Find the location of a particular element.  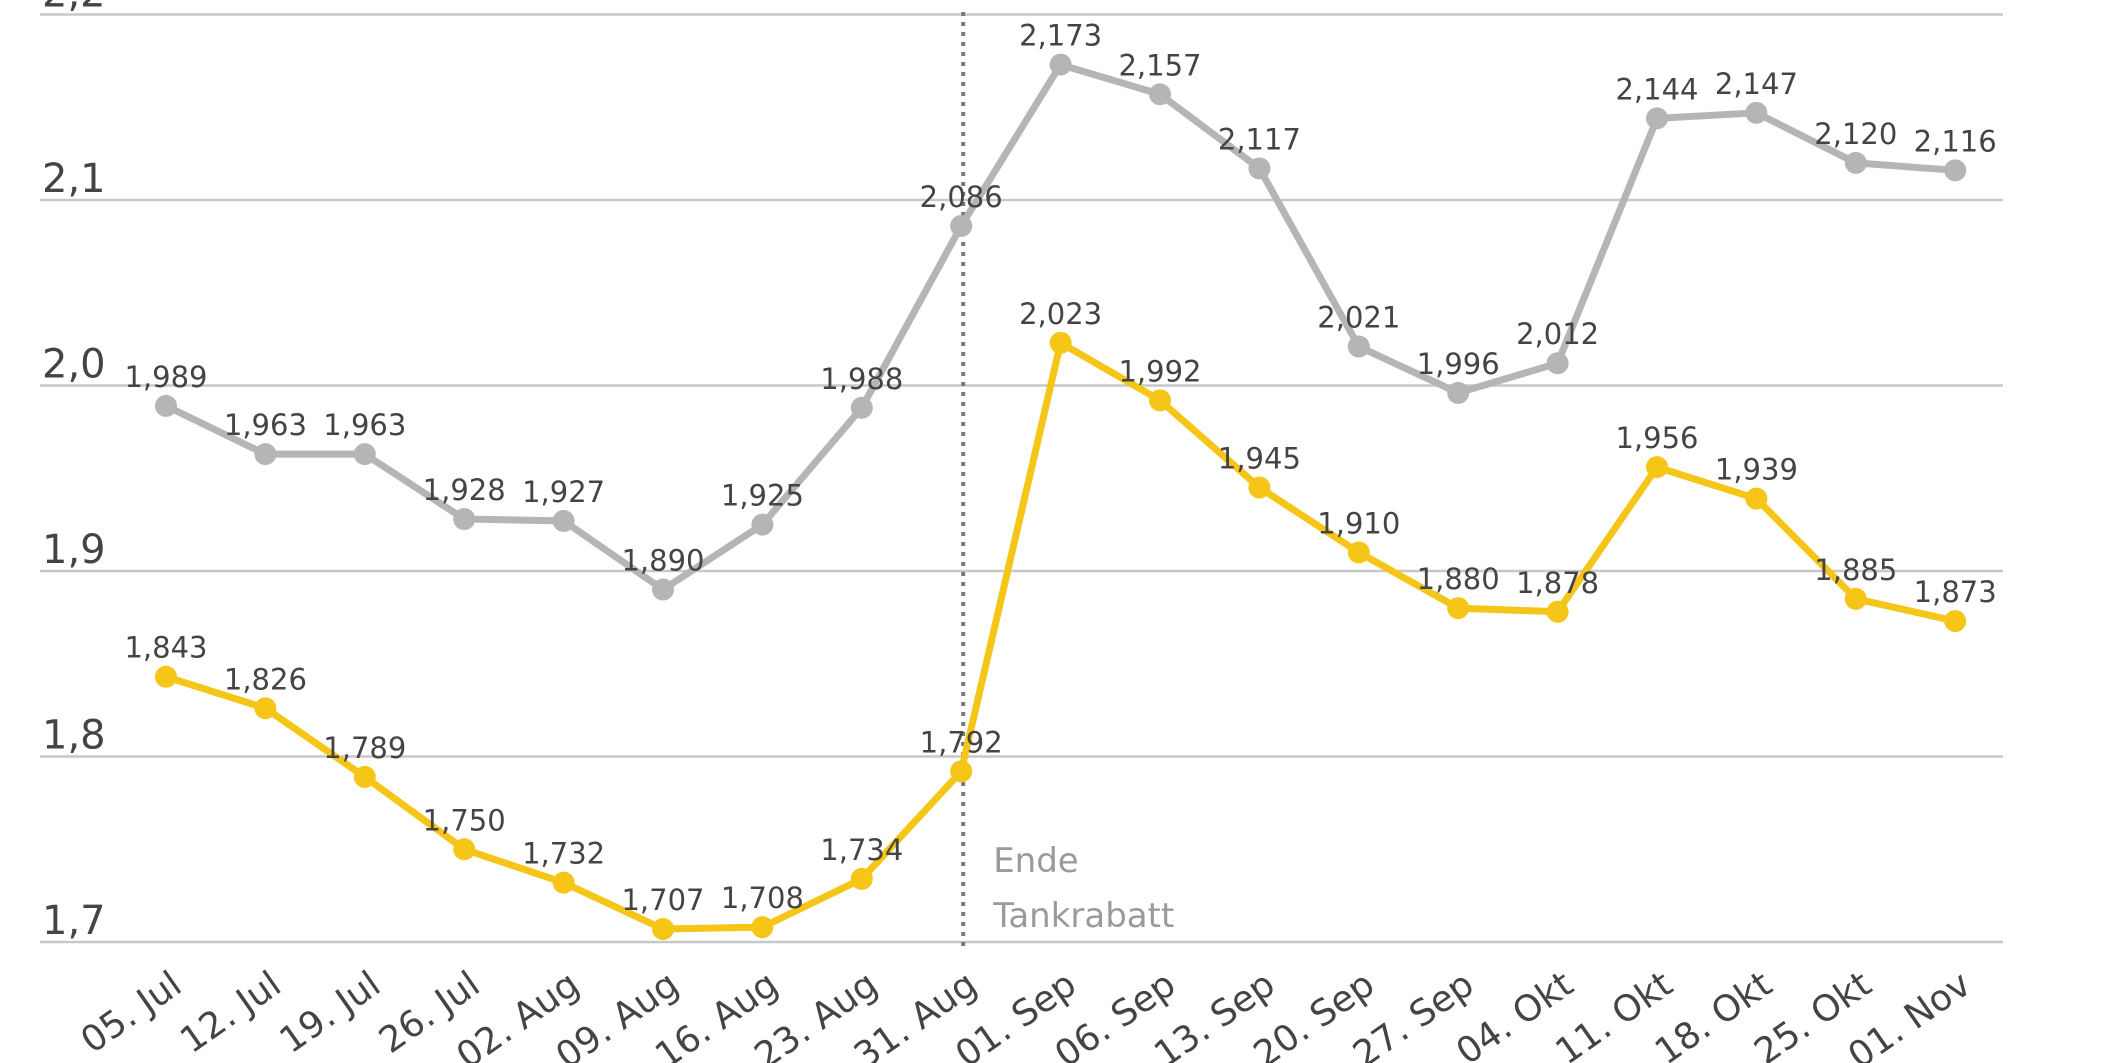

data-label: 2,117 is located at coordinates (1259, 139).